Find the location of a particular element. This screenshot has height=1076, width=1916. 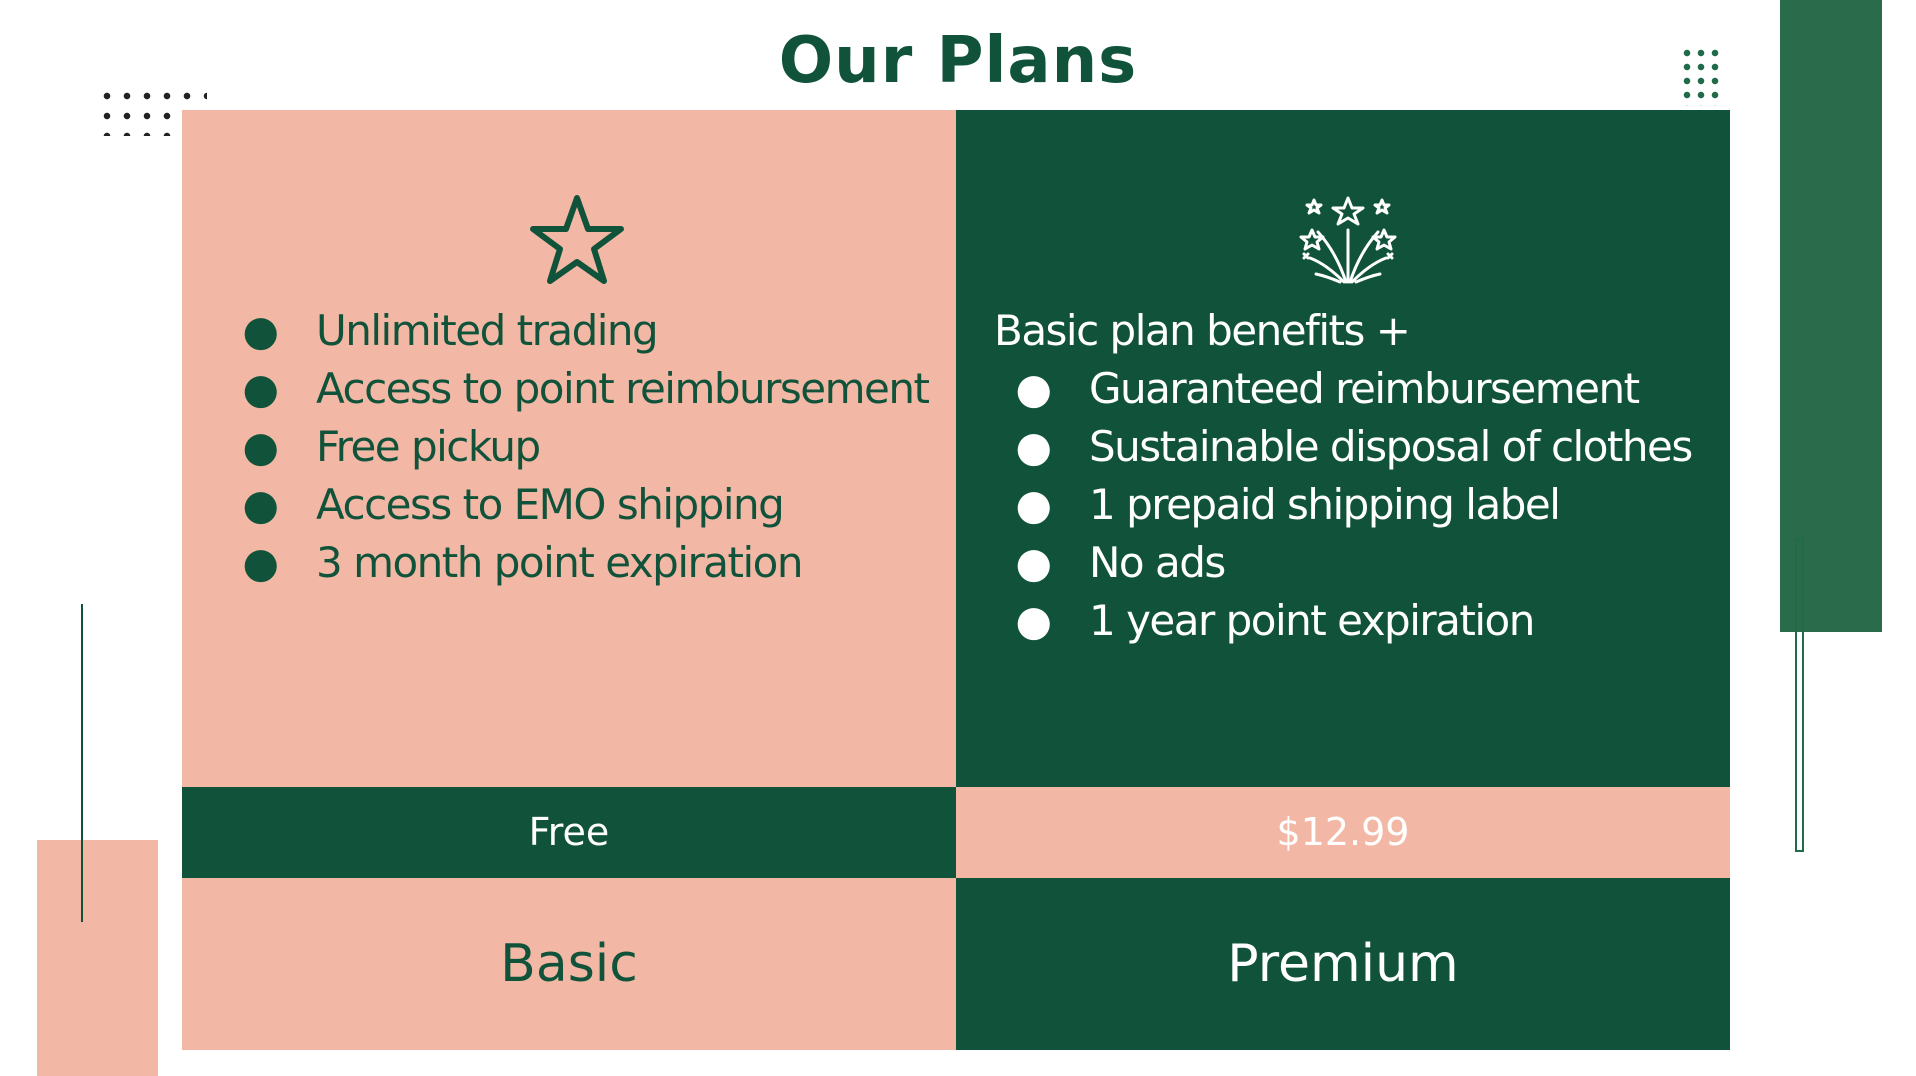

premium-price: $12.99 is located at coordinates (1343, 832).